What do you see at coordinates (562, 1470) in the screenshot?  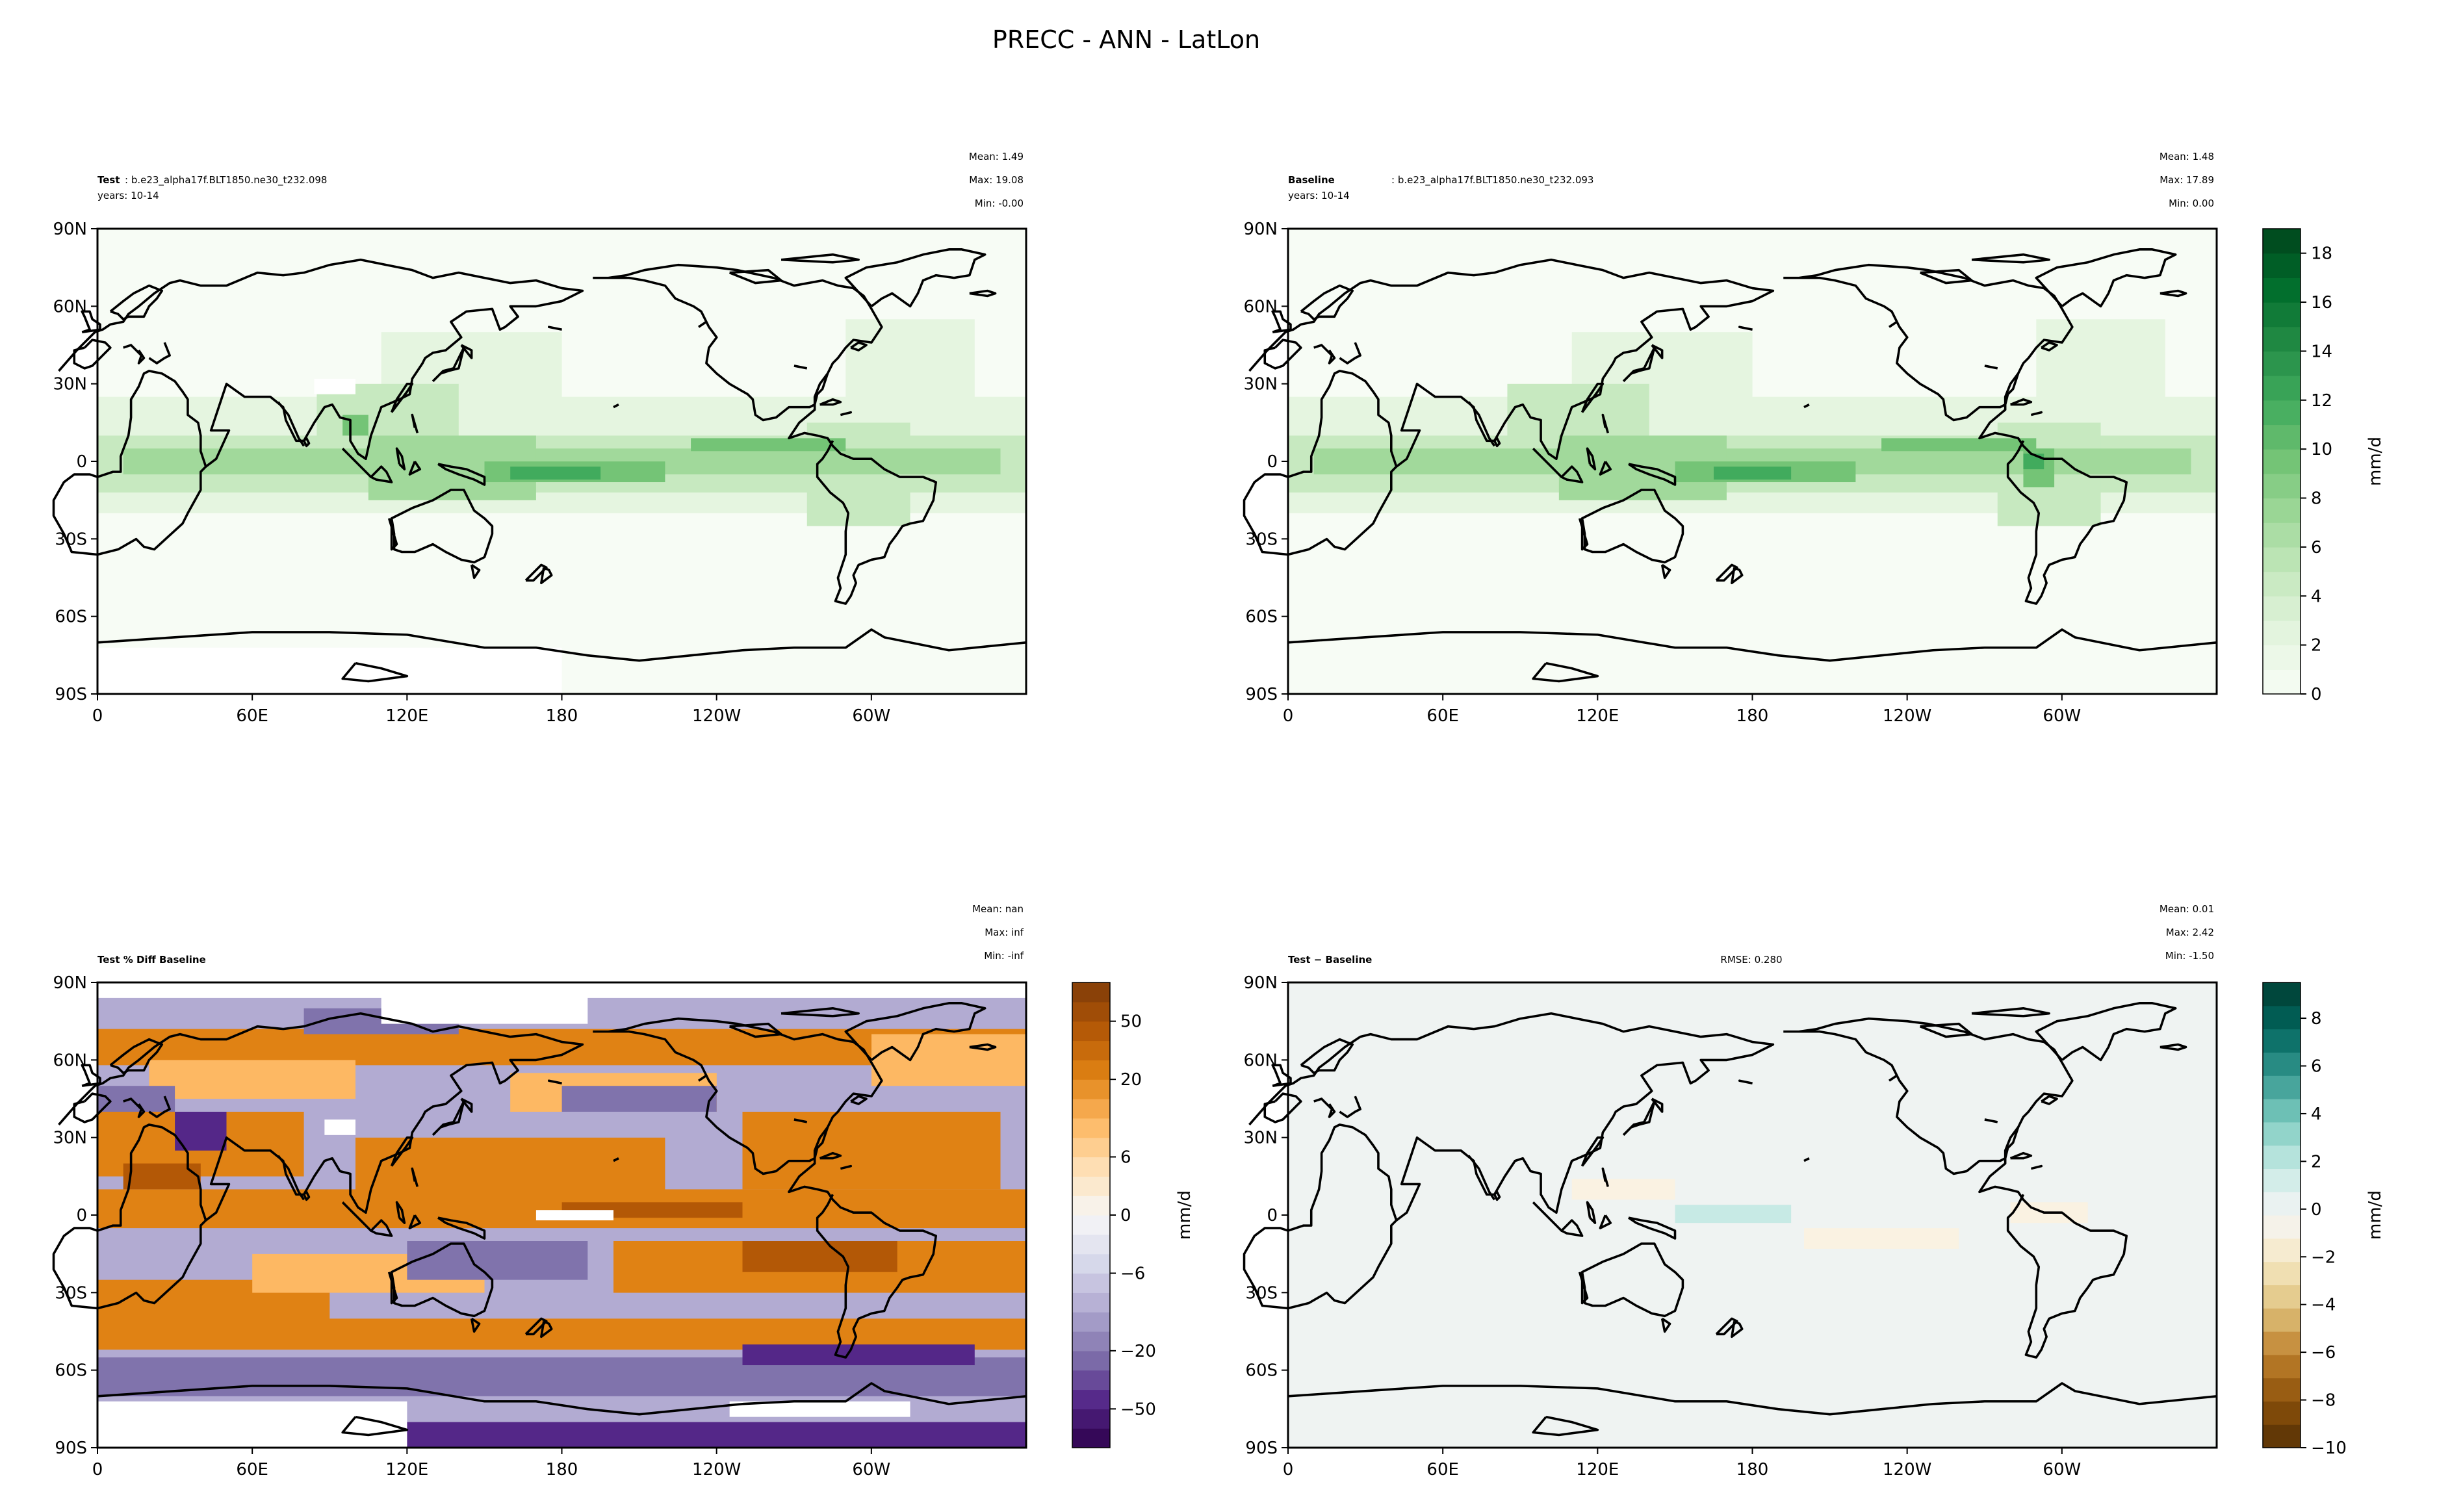 I see `x-tick-label: 180` at bounding box center [562, 1470].